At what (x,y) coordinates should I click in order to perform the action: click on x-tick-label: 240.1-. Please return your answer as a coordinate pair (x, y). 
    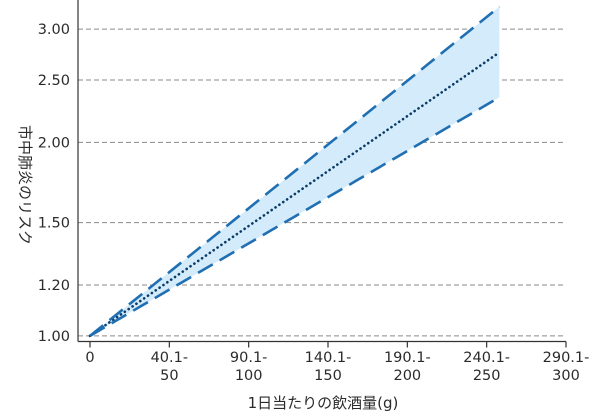
    Looking at the image, I should click on (486, 358).